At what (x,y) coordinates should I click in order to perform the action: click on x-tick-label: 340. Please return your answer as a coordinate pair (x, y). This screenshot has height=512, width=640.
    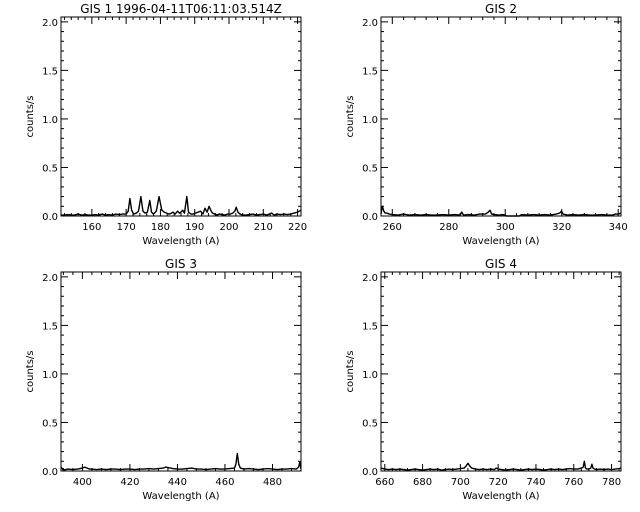
    Looking at the image, I should click on (618, 227).